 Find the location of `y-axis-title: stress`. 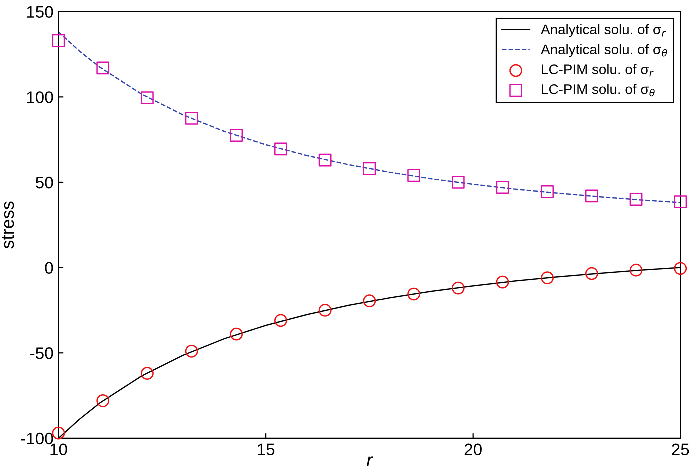

y-axis-title: stress is located at coordinates (8, 225).